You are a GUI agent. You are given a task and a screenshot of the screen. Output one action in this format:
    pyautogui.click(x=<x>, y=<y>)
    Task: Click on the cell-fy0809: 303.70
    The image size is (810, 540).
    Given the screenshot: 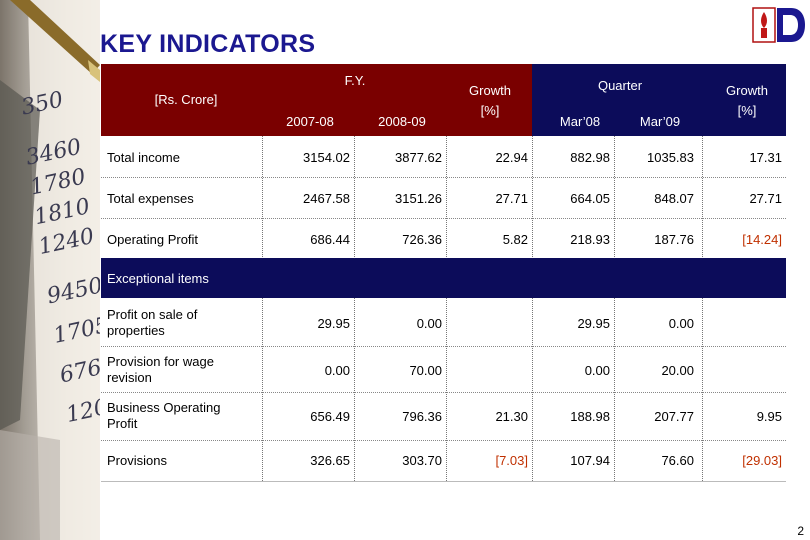 What is the action you would take?
    pyautogui.click(x=422, y=460)
    